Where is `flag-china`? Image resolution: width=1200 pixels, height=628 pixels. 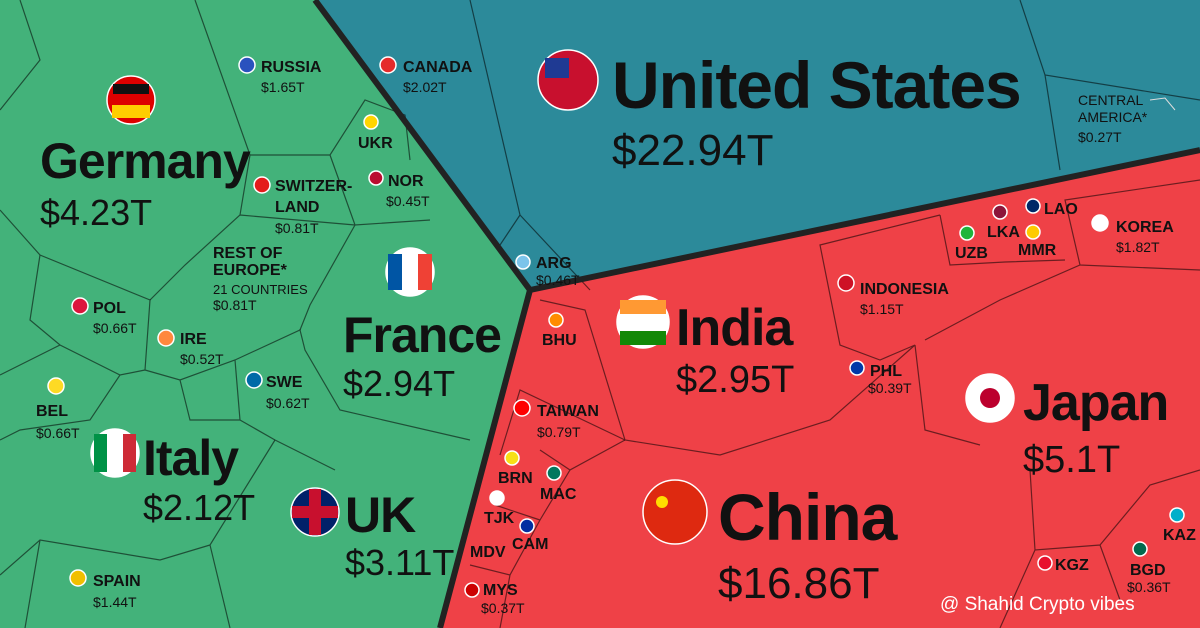 flag-china is located at coordinates (675, 512).